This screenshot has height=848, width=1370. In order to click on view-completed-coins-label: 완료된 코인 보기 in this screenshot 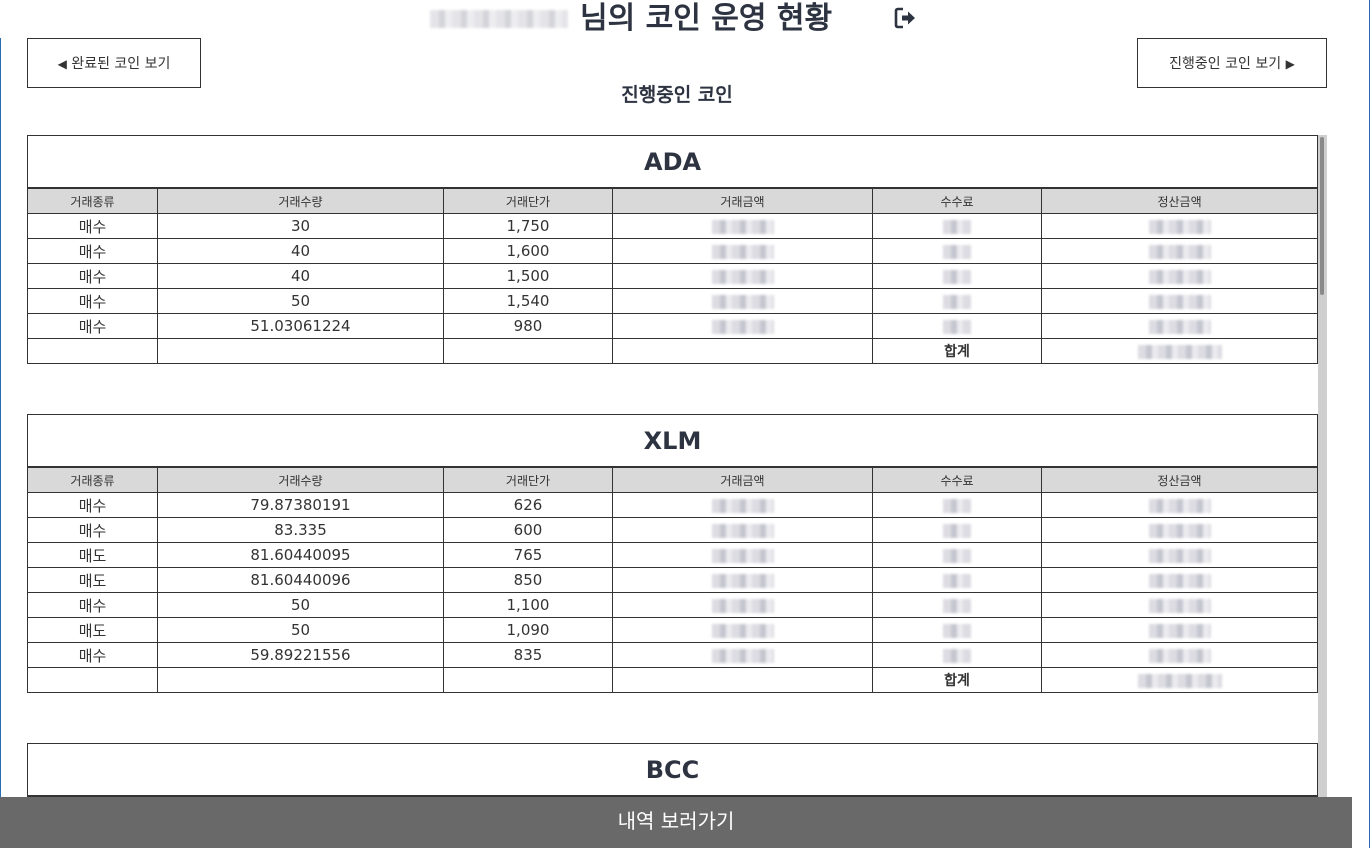, I will do `click(121, 64)`.